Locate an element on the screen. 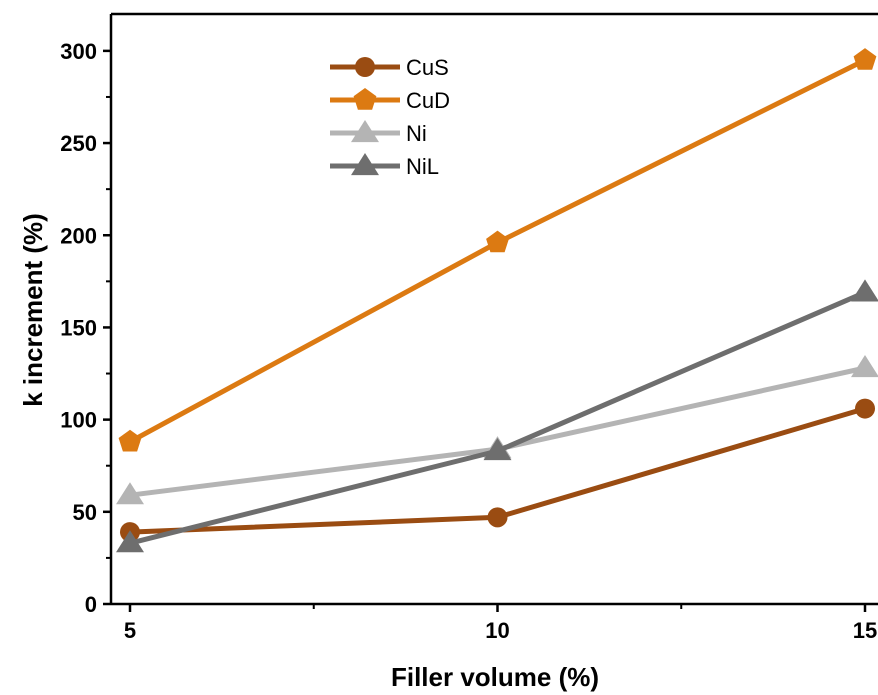 Image resolution: width=878 pixels, height=695 pixels. y-tick-label: 100 is located at coordinates (78, 420).